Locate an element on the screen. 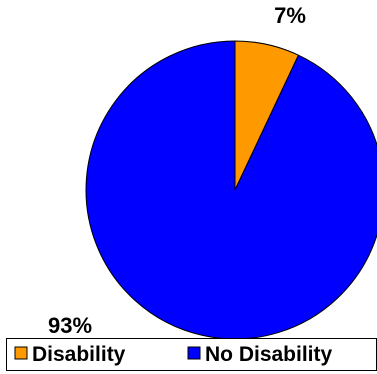 This screenshot has height=374, width=377. legend-swatch-no-disability is located at coordinates (194, 353).